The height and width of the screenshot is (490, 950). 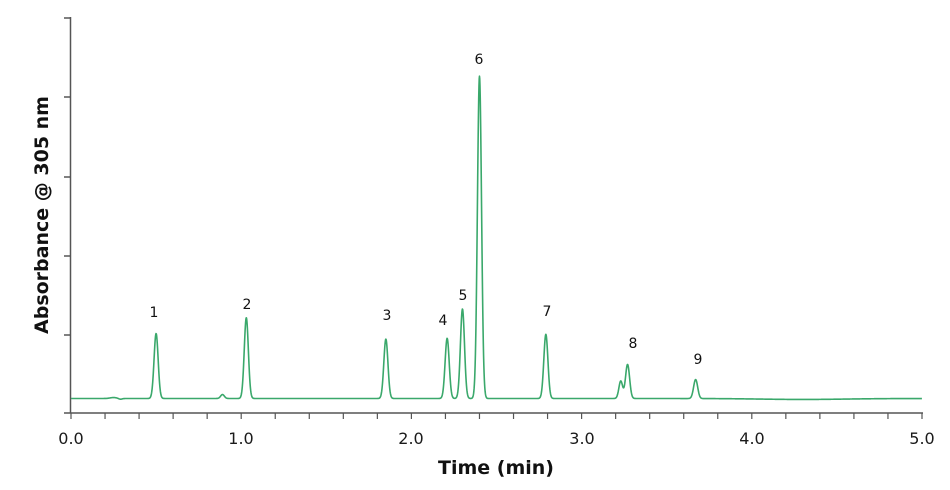 I want to click on x-axis-title: Time (min), so click(x=496, y=468).